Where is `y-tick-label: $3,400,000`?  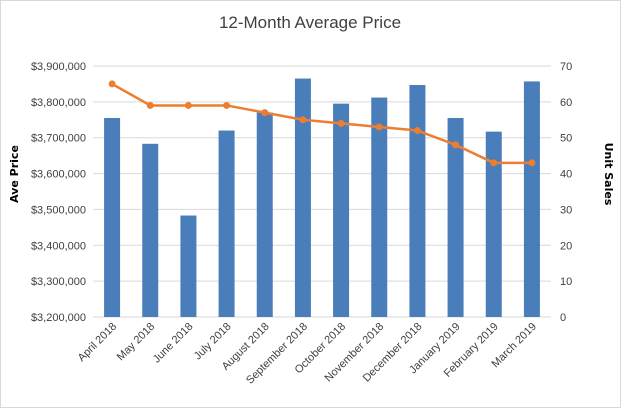
y-tick-label: $3,400,000 is located at coordinates (58, 246).